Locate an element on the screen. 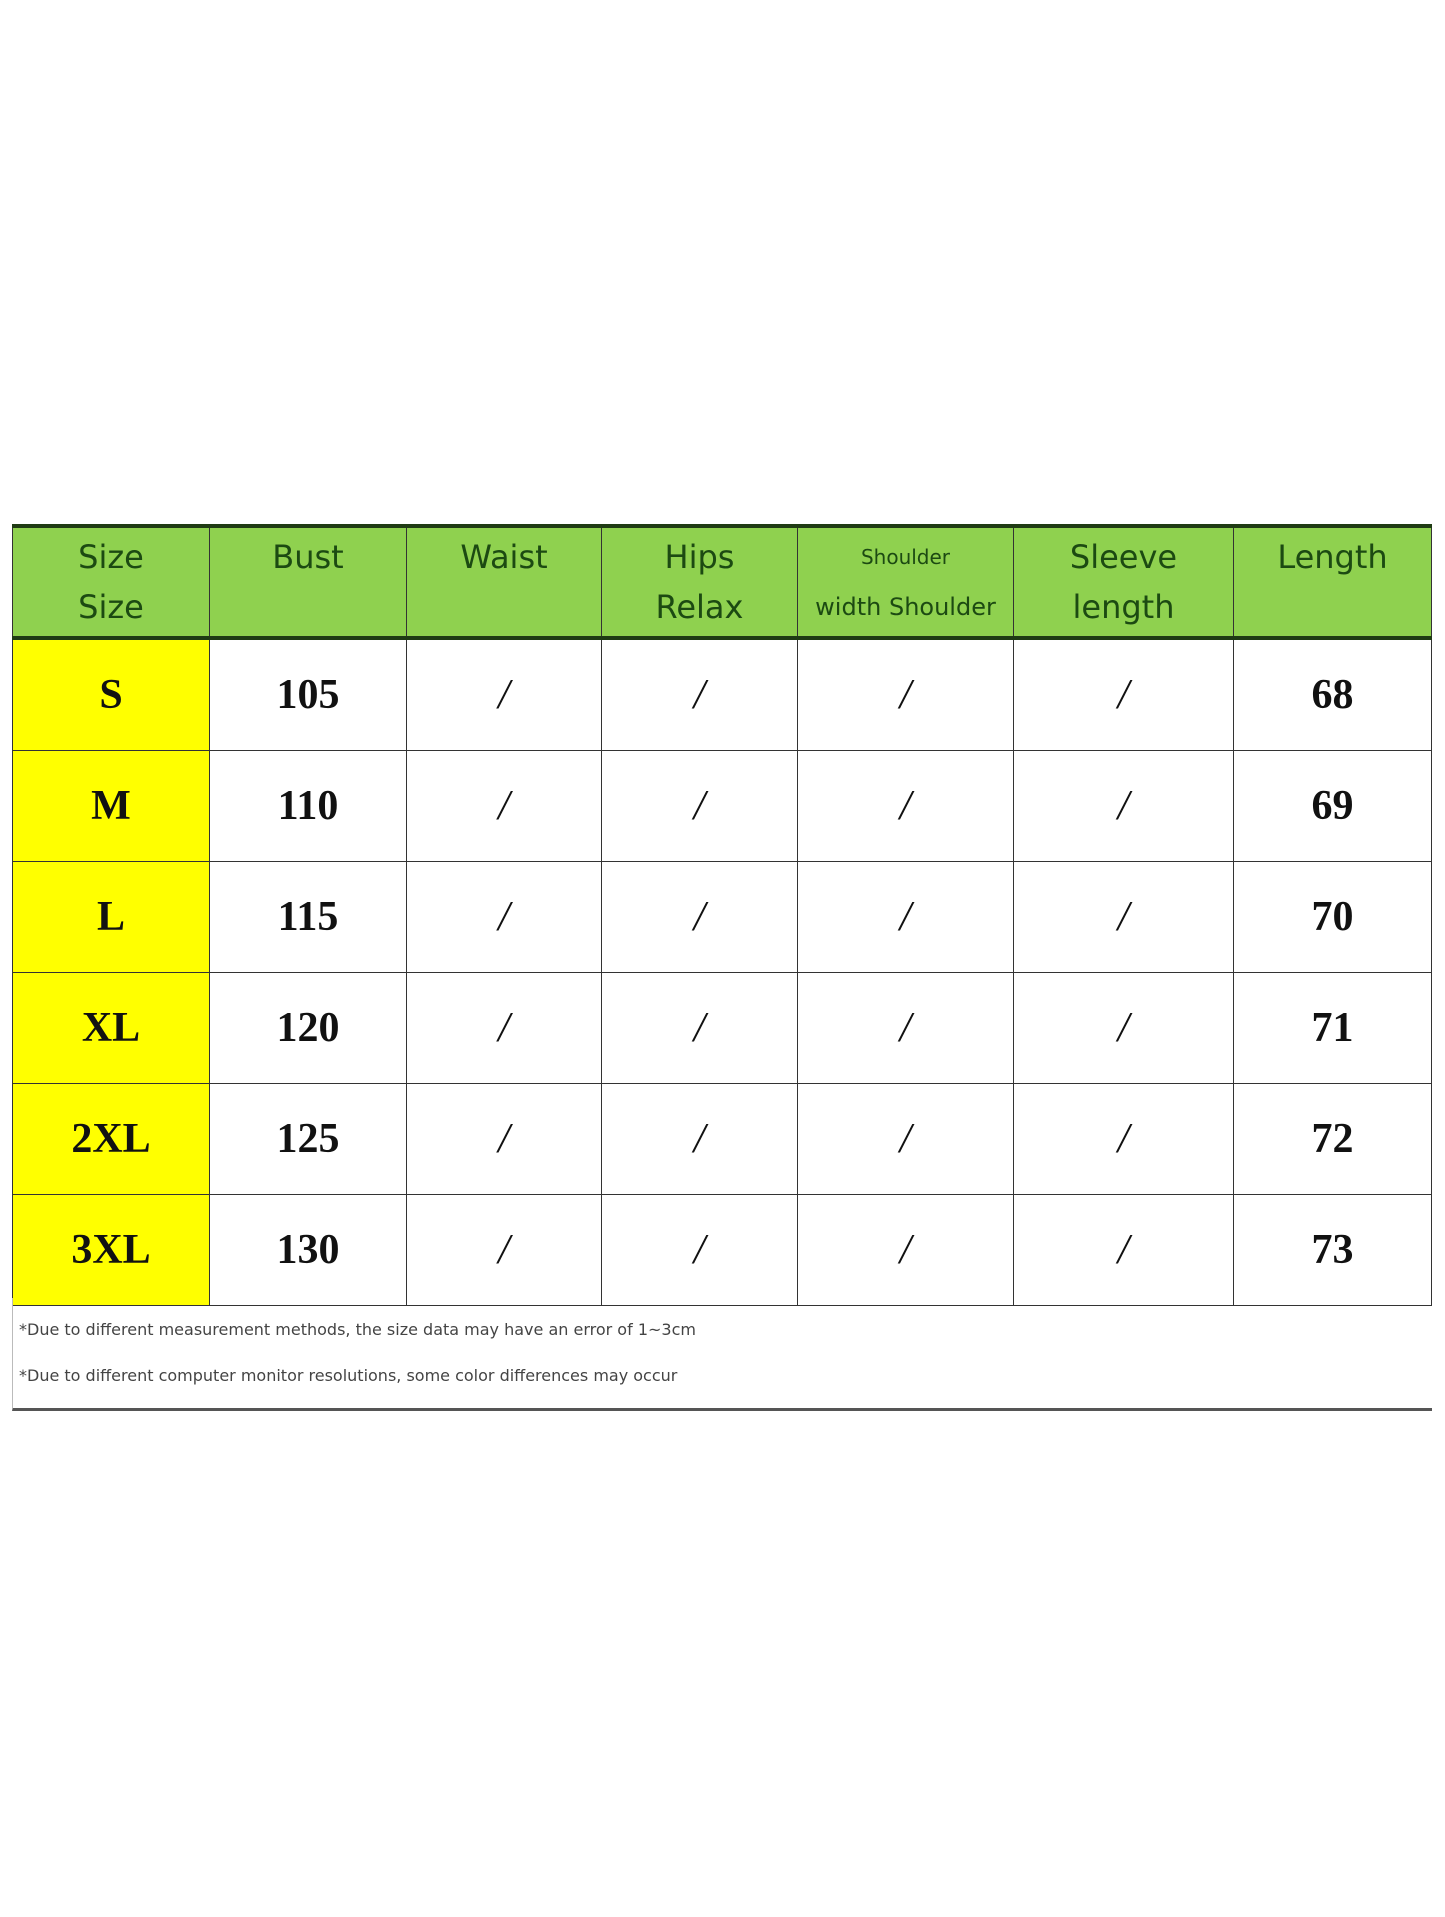 This screenshot has height=1917, width=1445. cell-bust: 115 is located at coordinates (308, 917).